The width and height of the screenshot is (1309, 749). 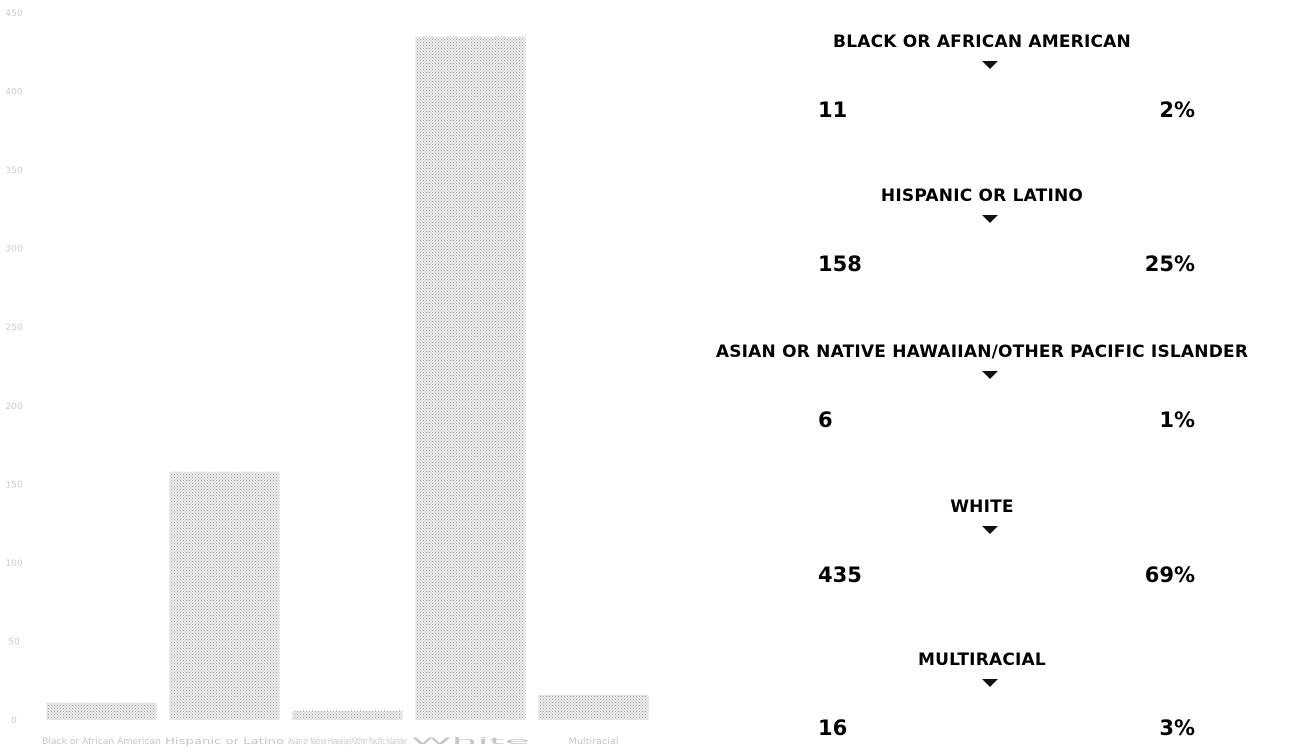 What do you see at coordinates (225, 742) in the screenshot?
I see `x-category-label: Hispanic or Latino` at bounding box center [225, 742].